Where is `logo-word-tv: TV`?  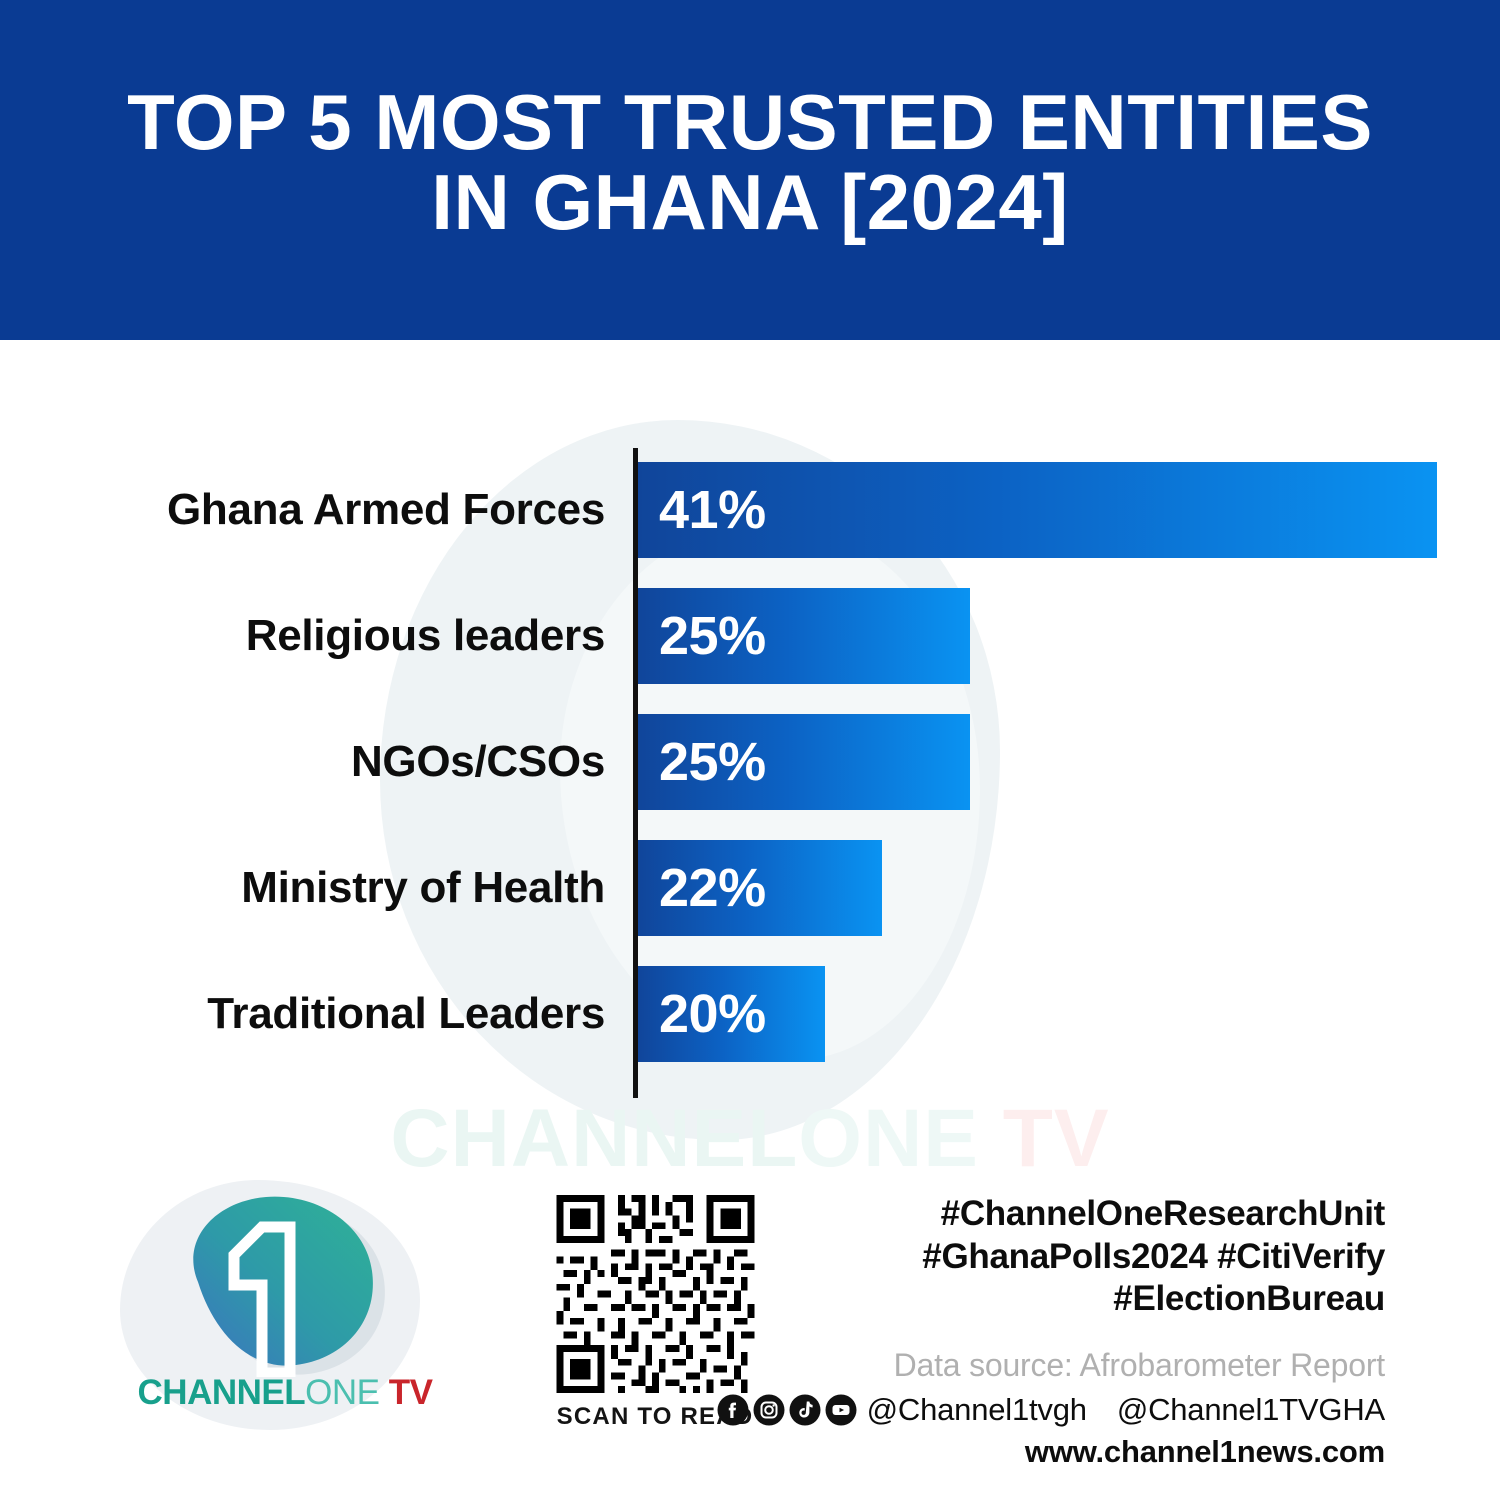
logo-word-tv: TV is located at coordinates (406, 1392).